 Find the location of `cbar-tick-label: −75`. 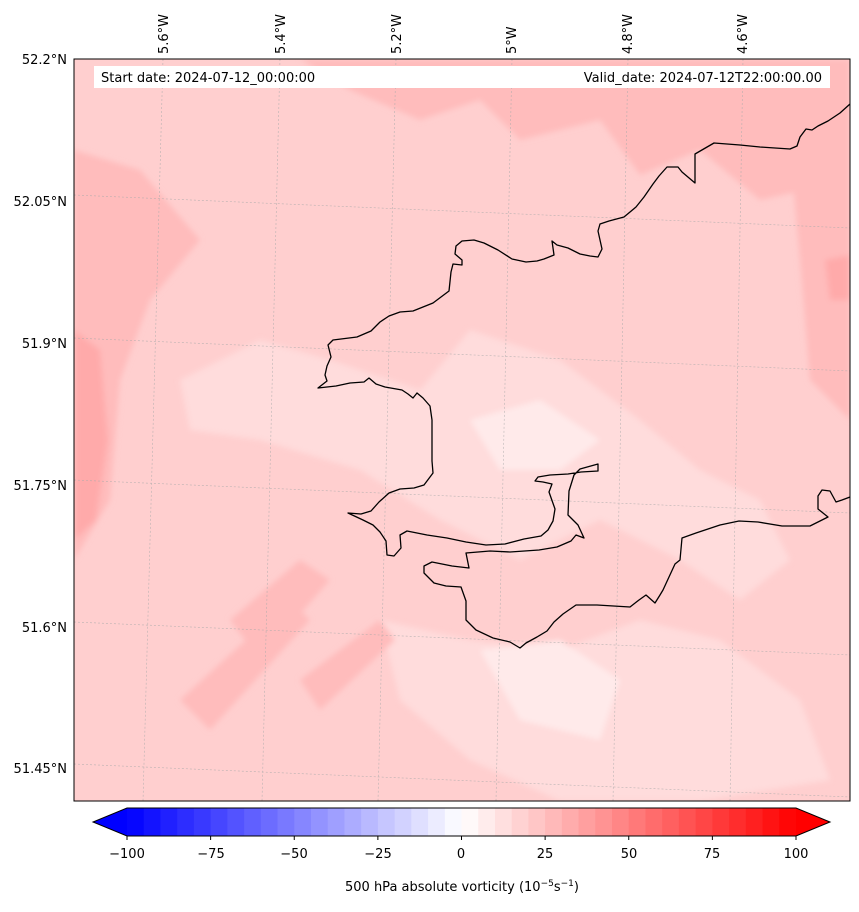

cbar-tick-label: −75 is located at coordinates (210, 854).